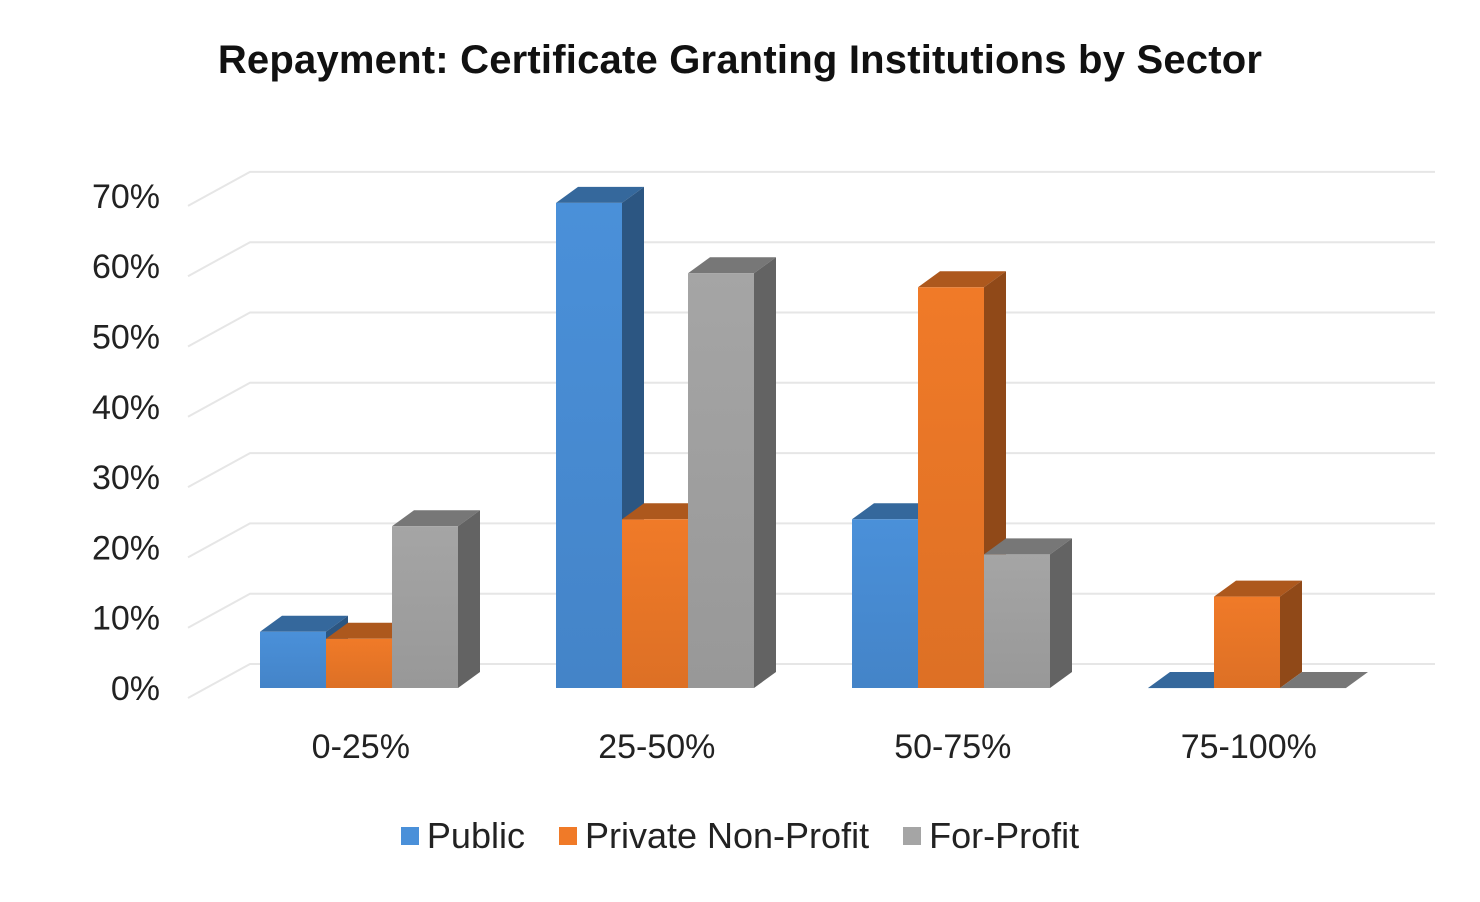 This screenshot has width=1480, height=902. Describe the element at coordinates (1249, 747) in the screenshot. I see `x-tick-label: 75-100%` at that location.